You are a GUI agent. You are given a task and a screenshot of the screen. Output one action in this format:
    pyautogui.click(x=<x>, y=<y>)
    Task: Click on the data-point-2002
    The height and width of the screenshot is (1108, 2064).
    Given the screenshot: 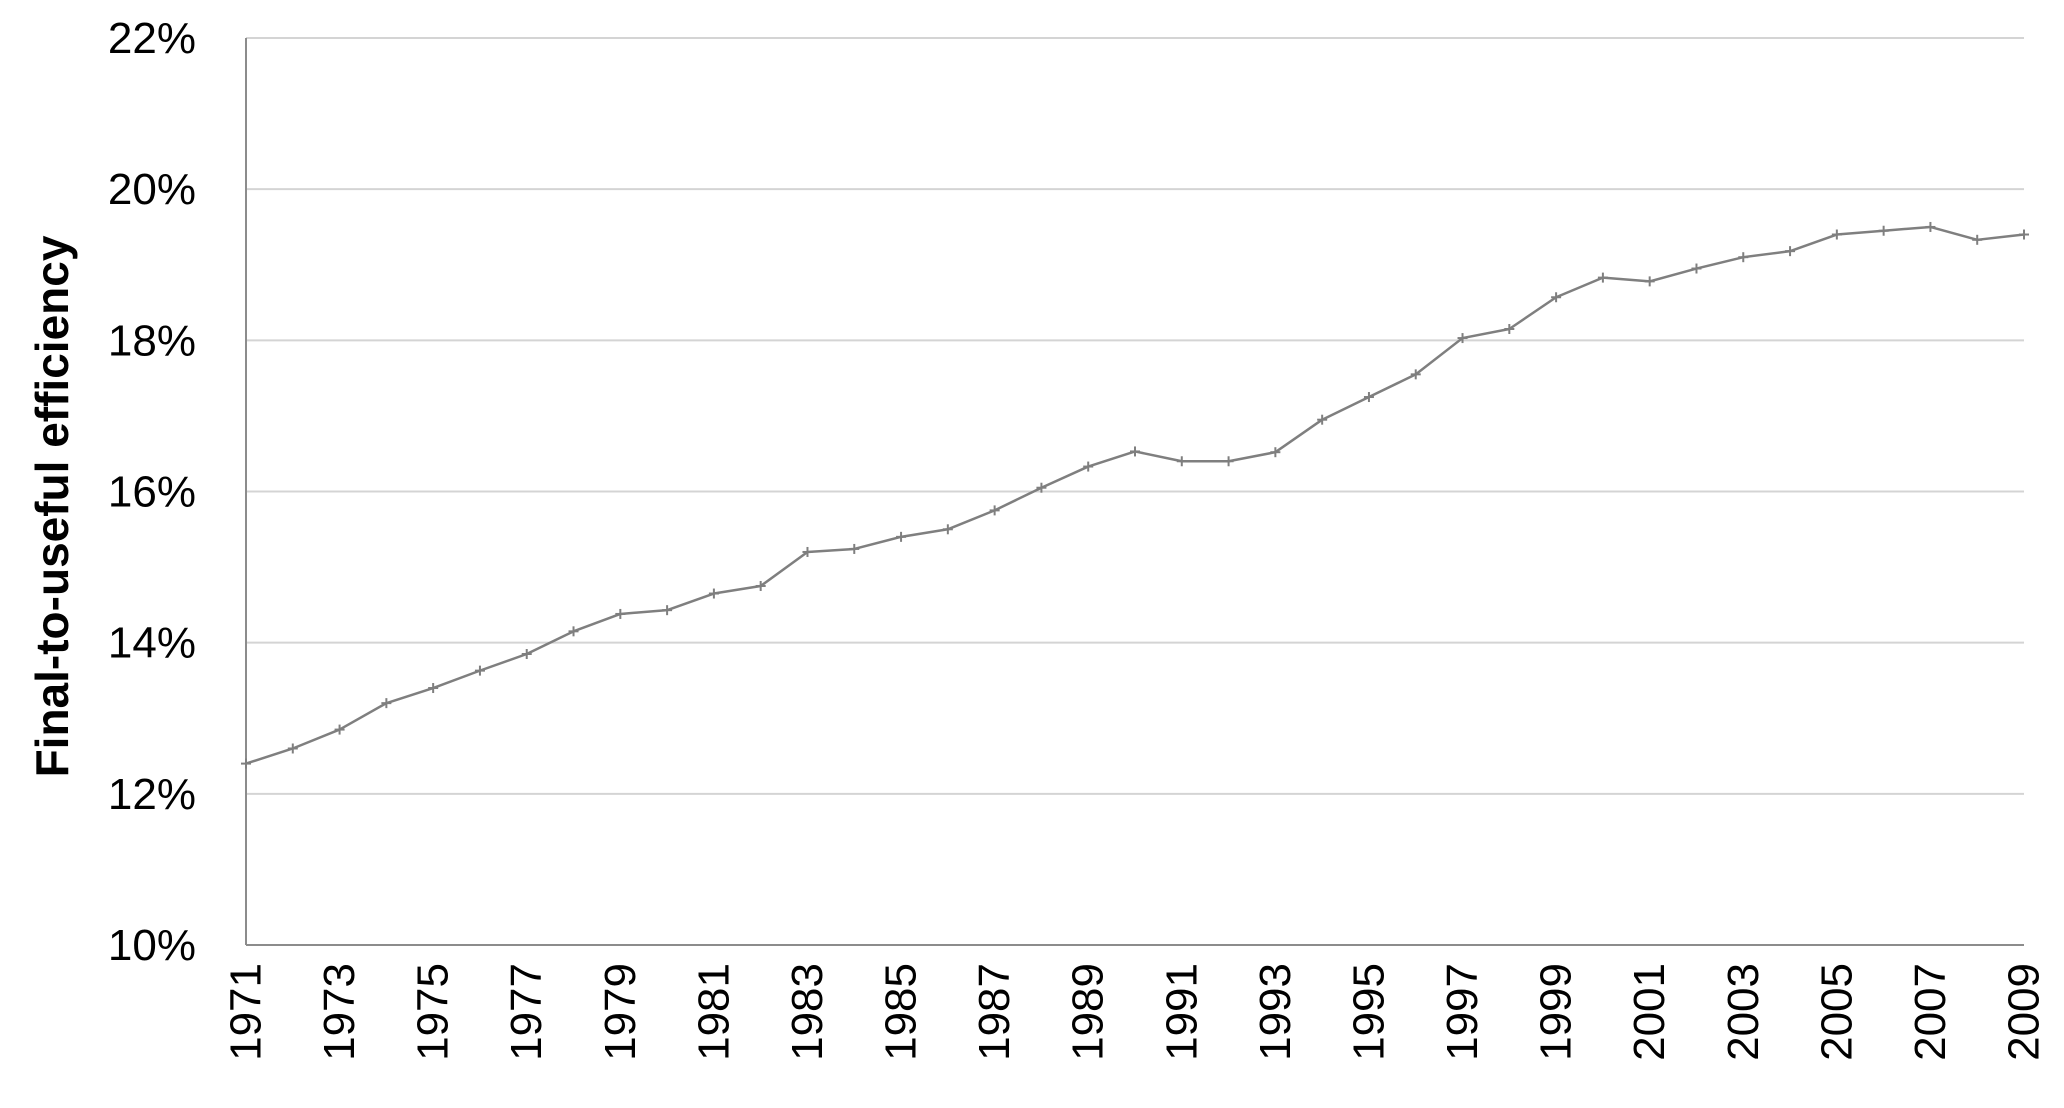 What is the action you would take?
    pyautogui.click(x=1696, y=268)
    